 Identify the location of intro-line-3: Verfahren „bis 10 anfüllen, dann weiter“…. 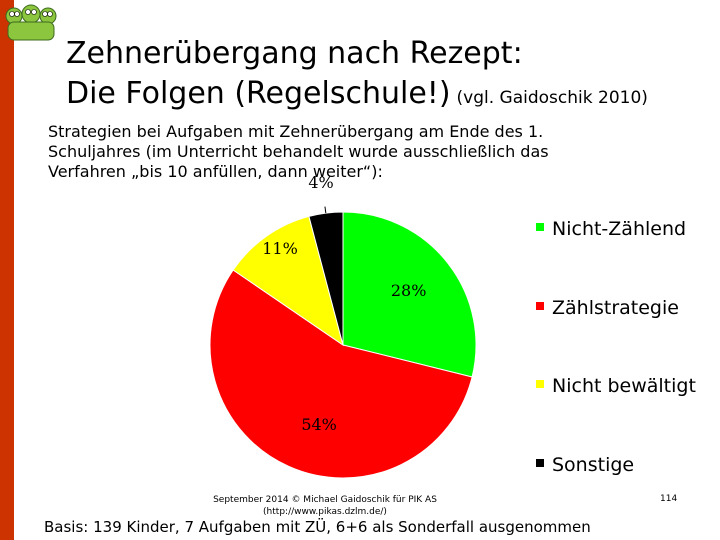
(215, 171).